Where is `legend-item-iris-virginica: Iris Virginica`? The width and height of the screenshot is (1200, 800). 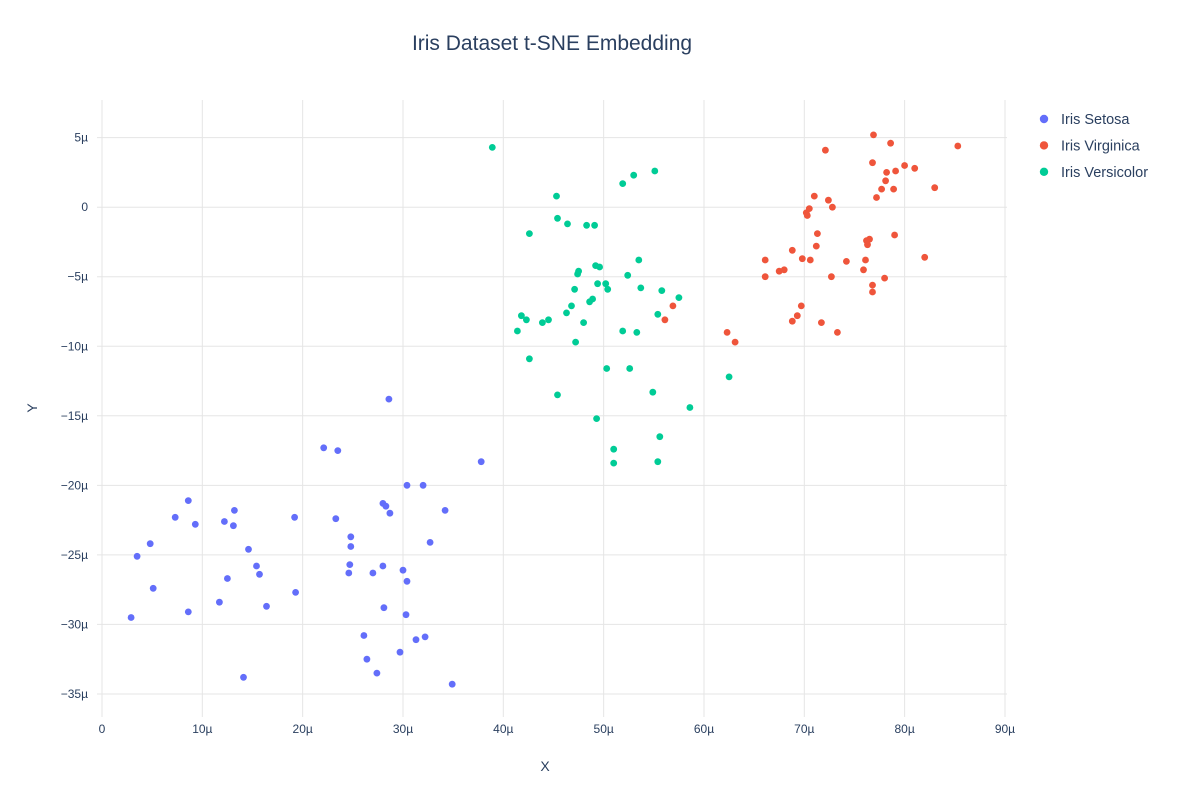
legend-item-iris-virginica: Iris Virginica is located at coordinates (1090, 146).